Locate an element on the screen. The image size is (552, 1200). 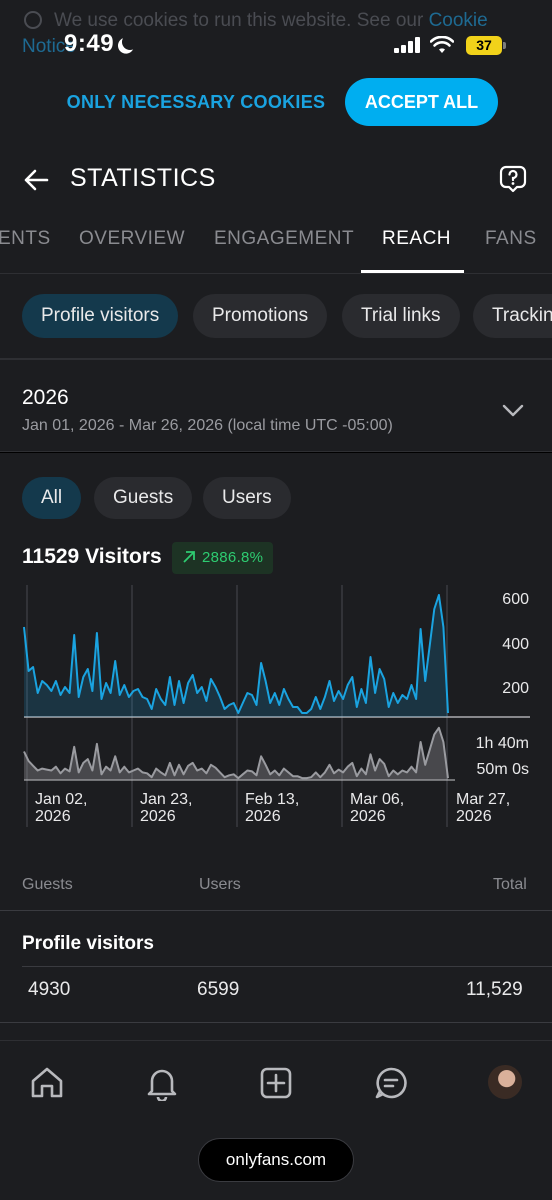
chevron-down-icon is located at coordinates (513, 411).